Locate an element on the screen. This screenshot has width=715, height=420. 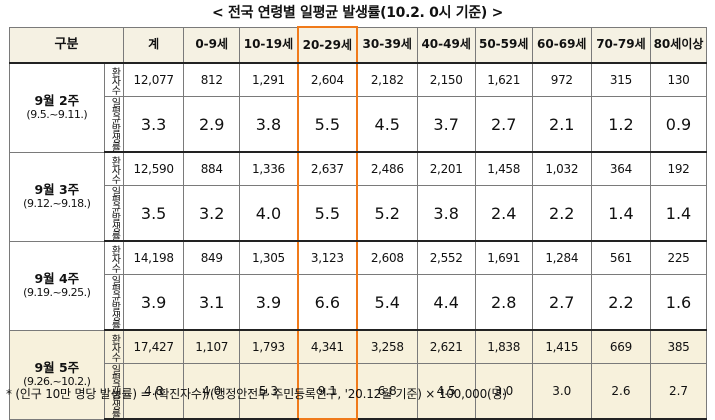
rate-value-cell: 3.5 is located at coordinates (154, 213).